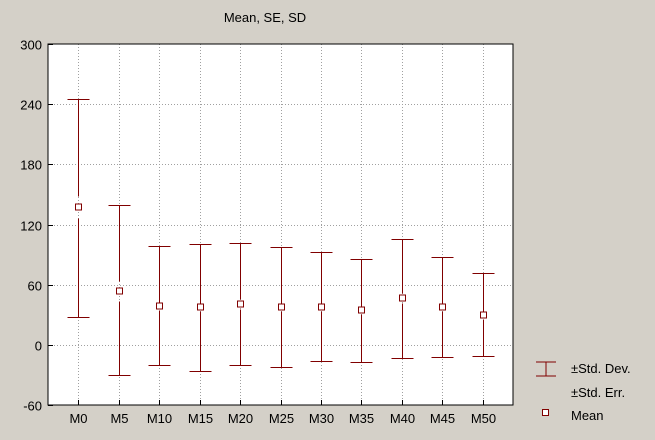 This screenshot has height=440, width=655. Describe the element at coordinates (78, 418) in the screenshot. I see `x-tick-label: M0` at that location.